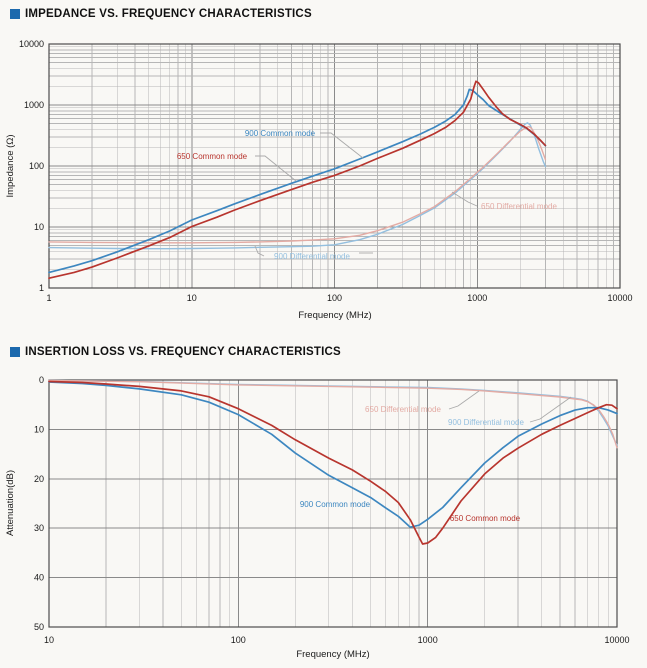  I want to click on impedance-chart-title: IMPEDANCE VS. FREQUENCY CHARACTERISTICS, so click(161, 14).